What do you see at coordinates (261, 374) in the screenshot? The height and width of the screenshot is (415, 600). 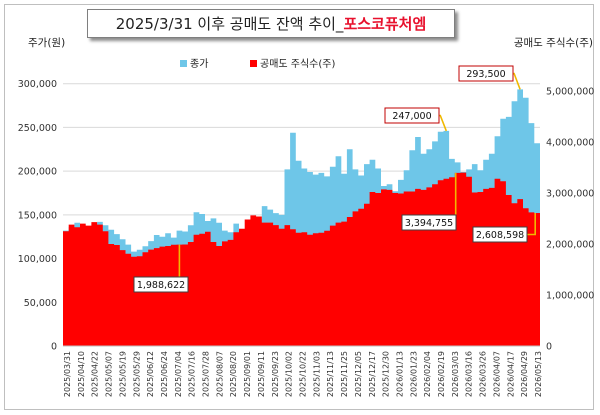 I see `x-tick-label: 2025/09/11` at bounding box center [261, 374].